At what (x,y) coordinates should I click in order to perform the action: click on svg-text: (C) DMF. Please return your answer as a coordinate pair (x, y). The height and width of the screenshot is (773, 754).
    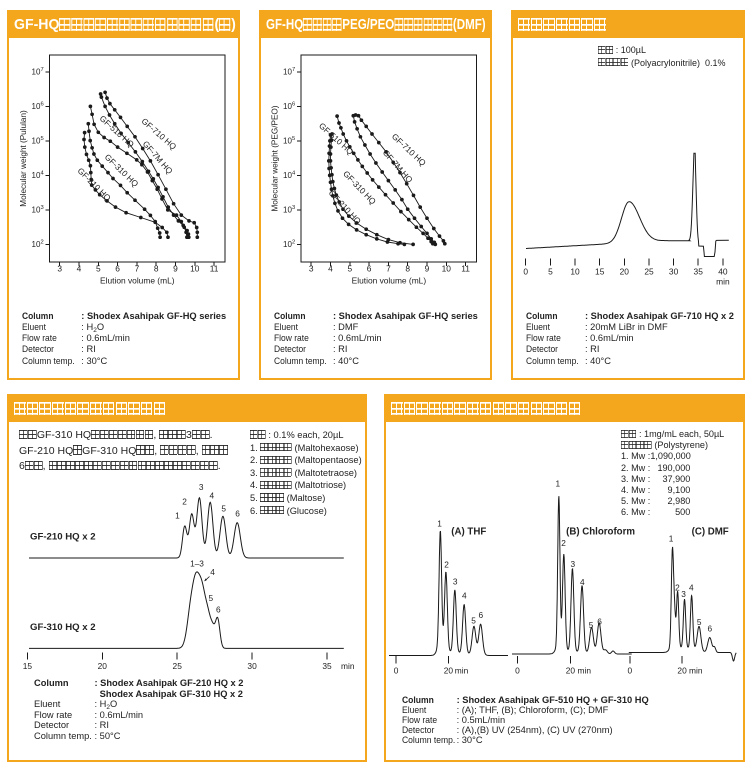
    Looking at the image, I should click on (710, 532).